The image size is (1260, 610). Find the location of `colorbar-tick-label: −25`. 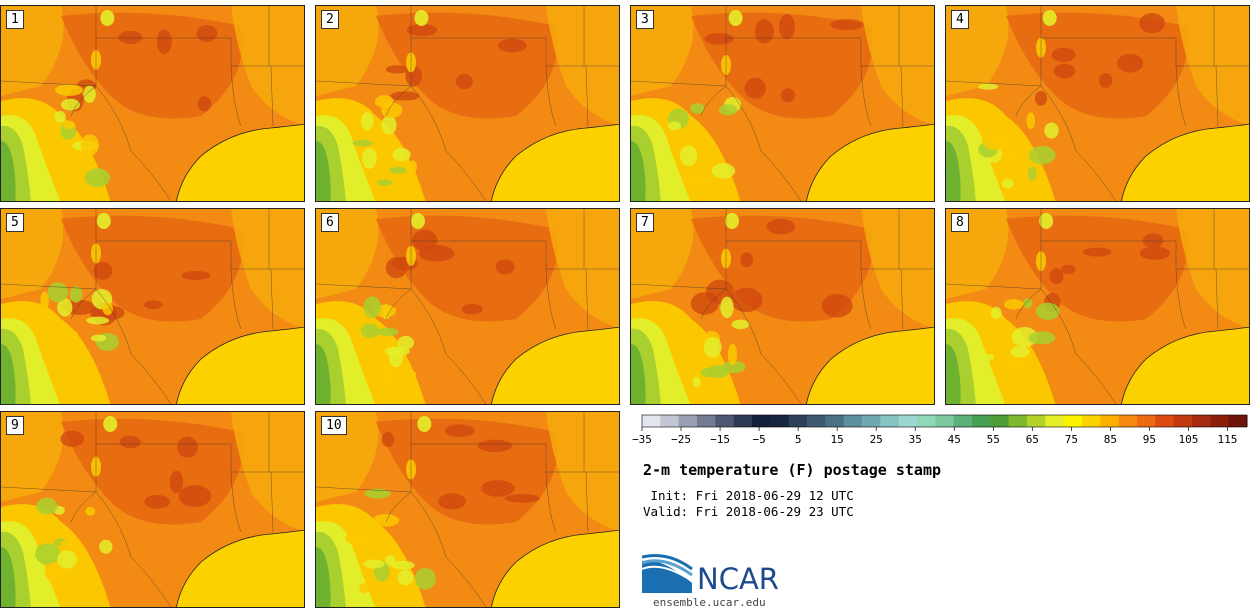

colorbar-tick-label: −25 is located at coordinates (681, 439).